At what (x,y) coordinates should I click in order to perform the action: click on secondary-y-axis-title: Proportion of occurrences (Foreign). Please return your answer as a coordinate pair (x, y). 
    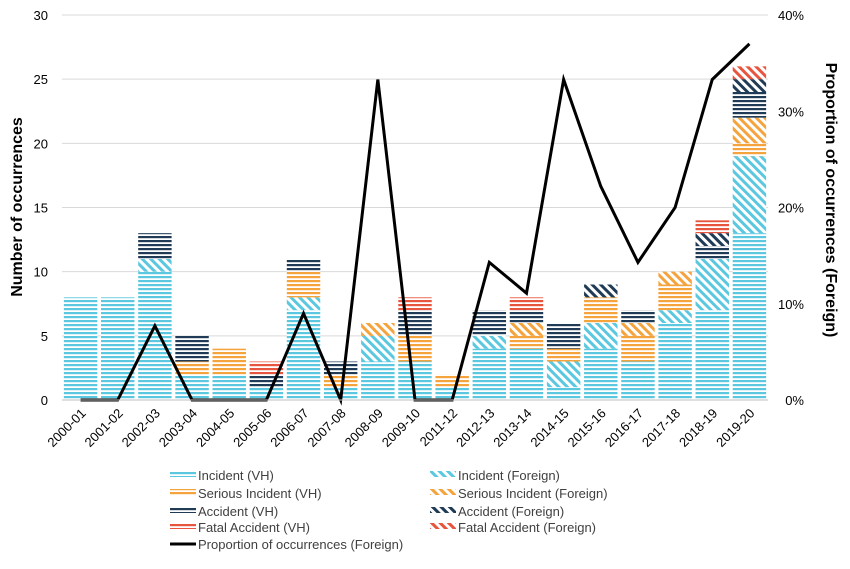
    Looking at the image, I should click on (830, 200).